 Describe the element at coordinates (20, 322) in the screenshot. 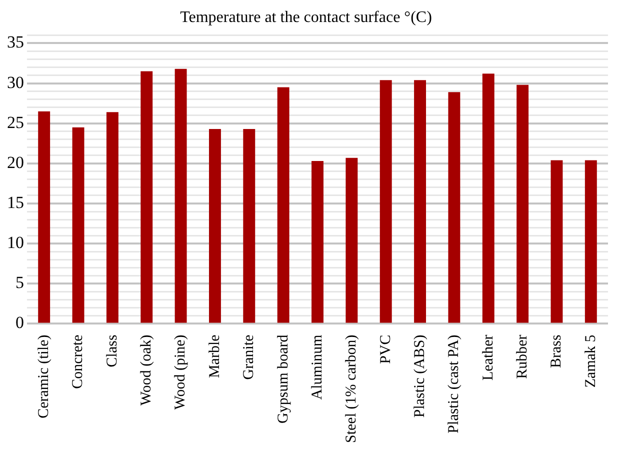

I see `y-tick-label: 0` at that location.